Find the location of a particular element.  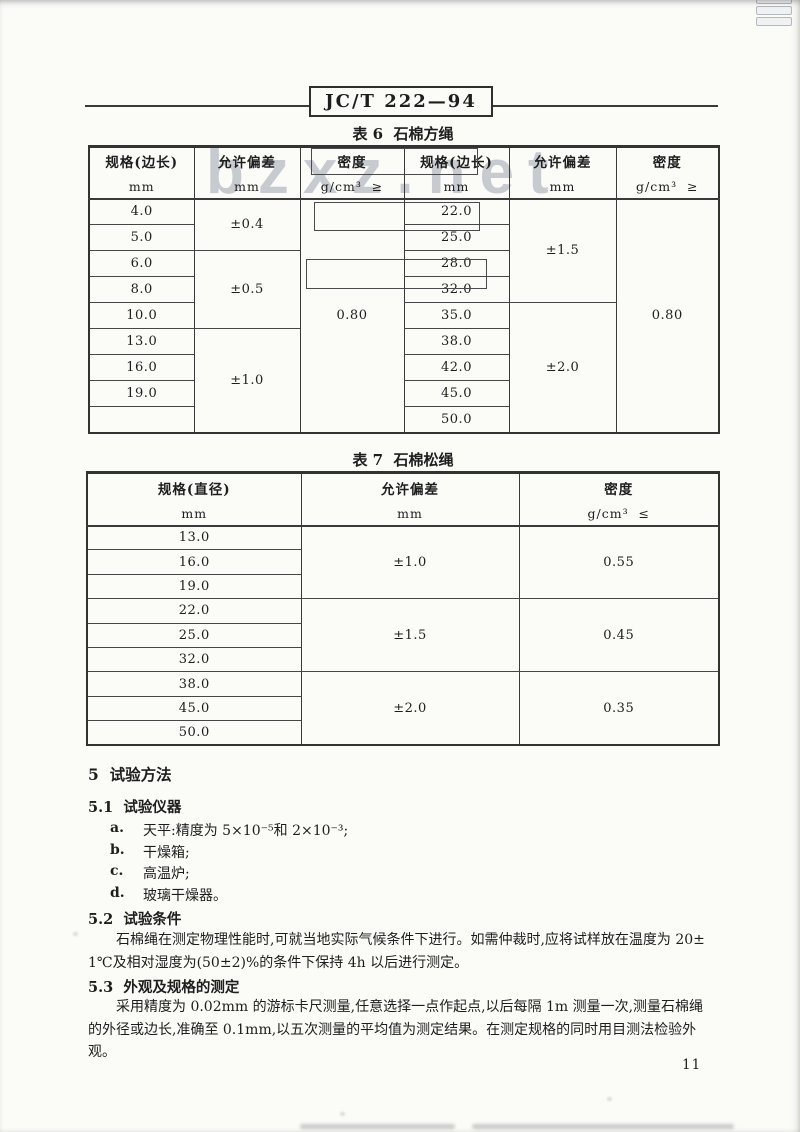

column-header-deviation: 允许偏差 mm is located at coordinates (409, 499).